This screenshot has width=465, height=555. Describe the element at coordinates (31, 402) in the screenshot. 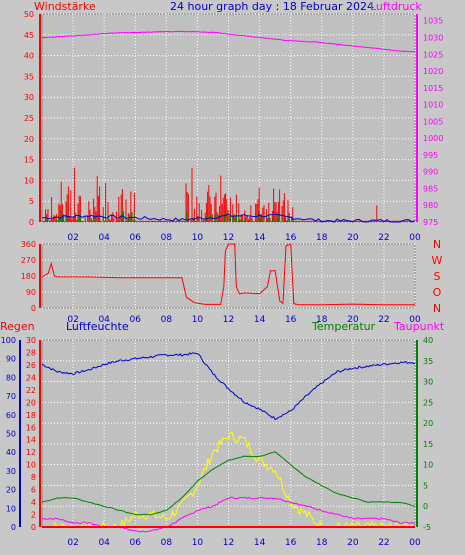

I see `rain-tick-label: 20` at that location.